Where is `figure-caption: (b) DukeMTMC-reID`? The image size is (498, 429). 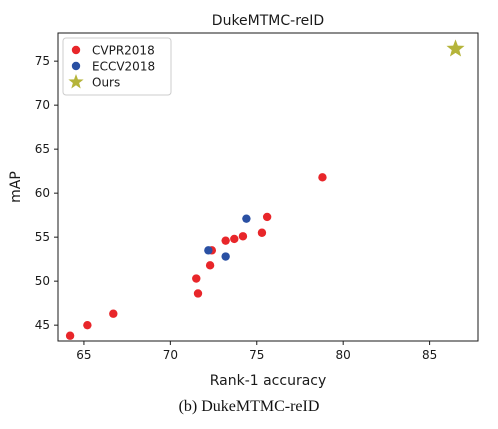
figure-caption: (b) DukeMTMC-reID is located at coordinates (249, 406).